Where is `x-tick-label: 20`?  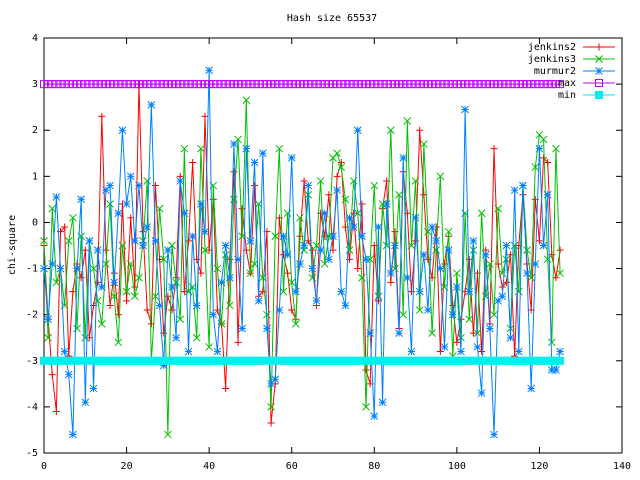 x-tick-label: 20 is located at coordinates (127, 466).